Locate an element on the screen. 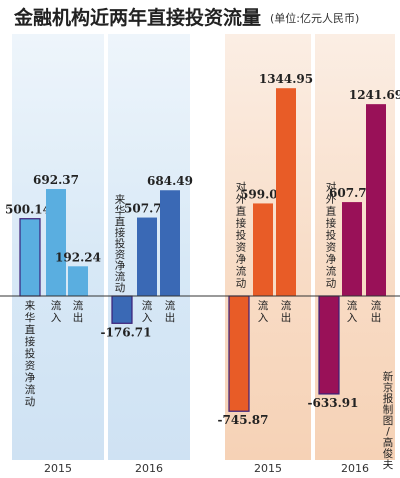 The width and height of the screenshot is (400, 478). data-label: 1344.95 is located at coordinates (286, 79).